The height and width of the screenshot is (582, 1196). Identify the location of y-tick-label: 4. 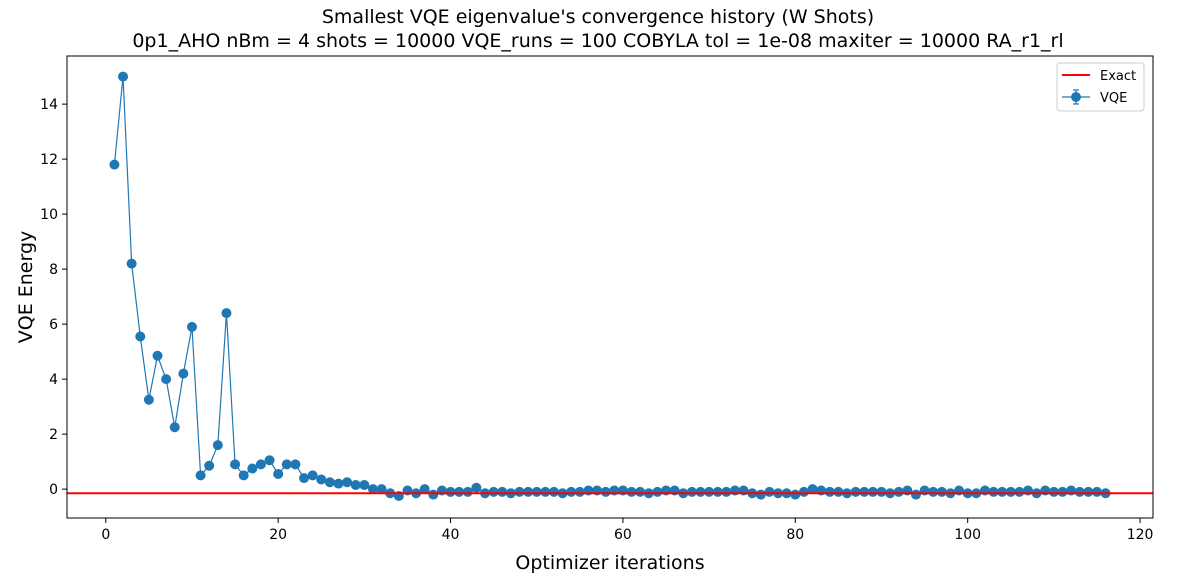
(53, 380).